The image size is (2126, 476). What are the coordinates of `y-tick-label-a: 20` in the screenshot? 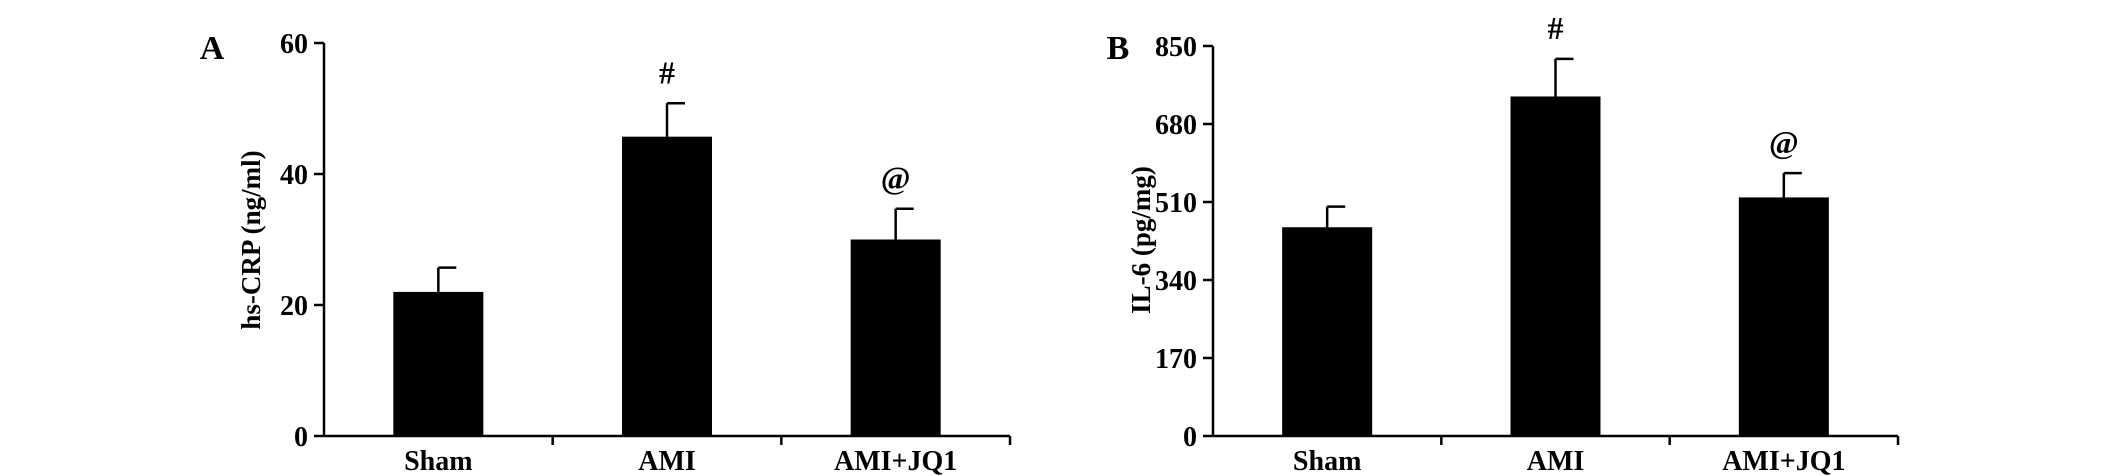 It's located at (294, 306).